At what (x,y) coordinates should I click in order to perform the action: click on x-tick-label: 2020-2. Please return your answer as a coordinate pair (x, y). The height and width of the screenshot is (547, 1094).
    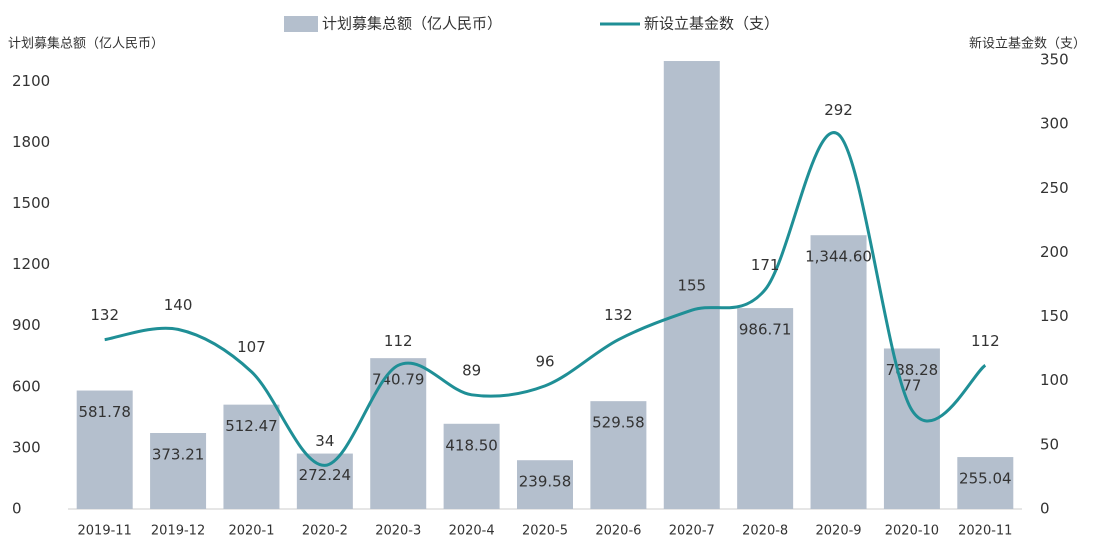
    Looking at the image, I should click on (325, 531).